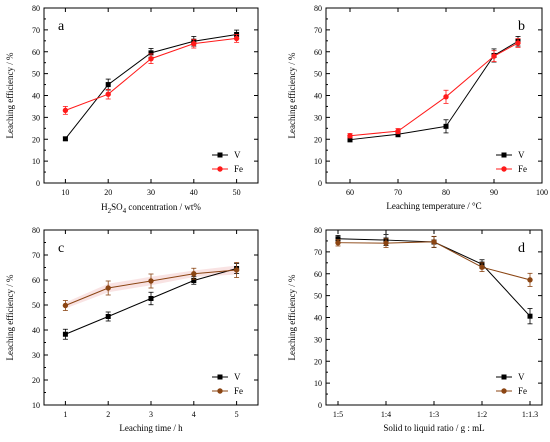 Image resolution: width=550 pixels, height=442 pixels. Describe the element at coordinates (338, 414) in the screenshot. I see `x-tick-label: 1:5` at that location.